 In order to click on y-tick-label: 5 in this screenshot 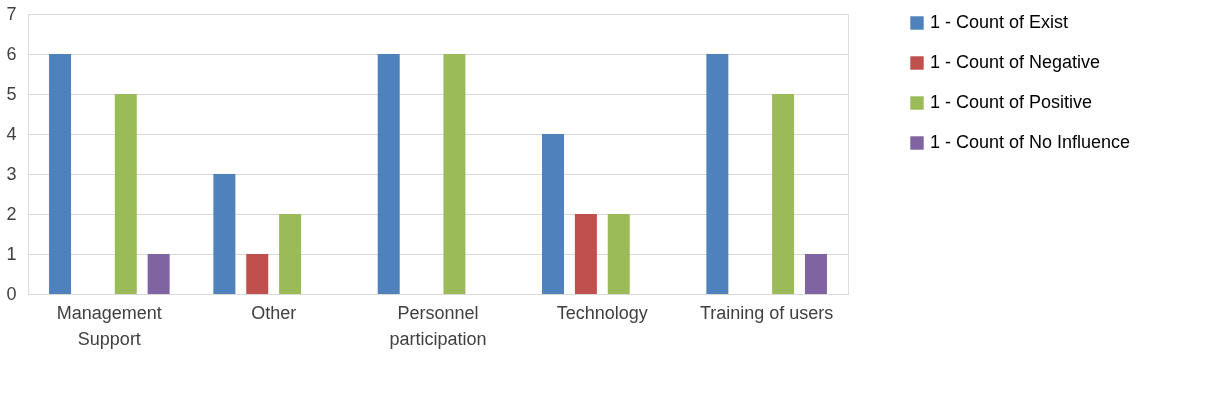, I will do `click(11, 93)`.